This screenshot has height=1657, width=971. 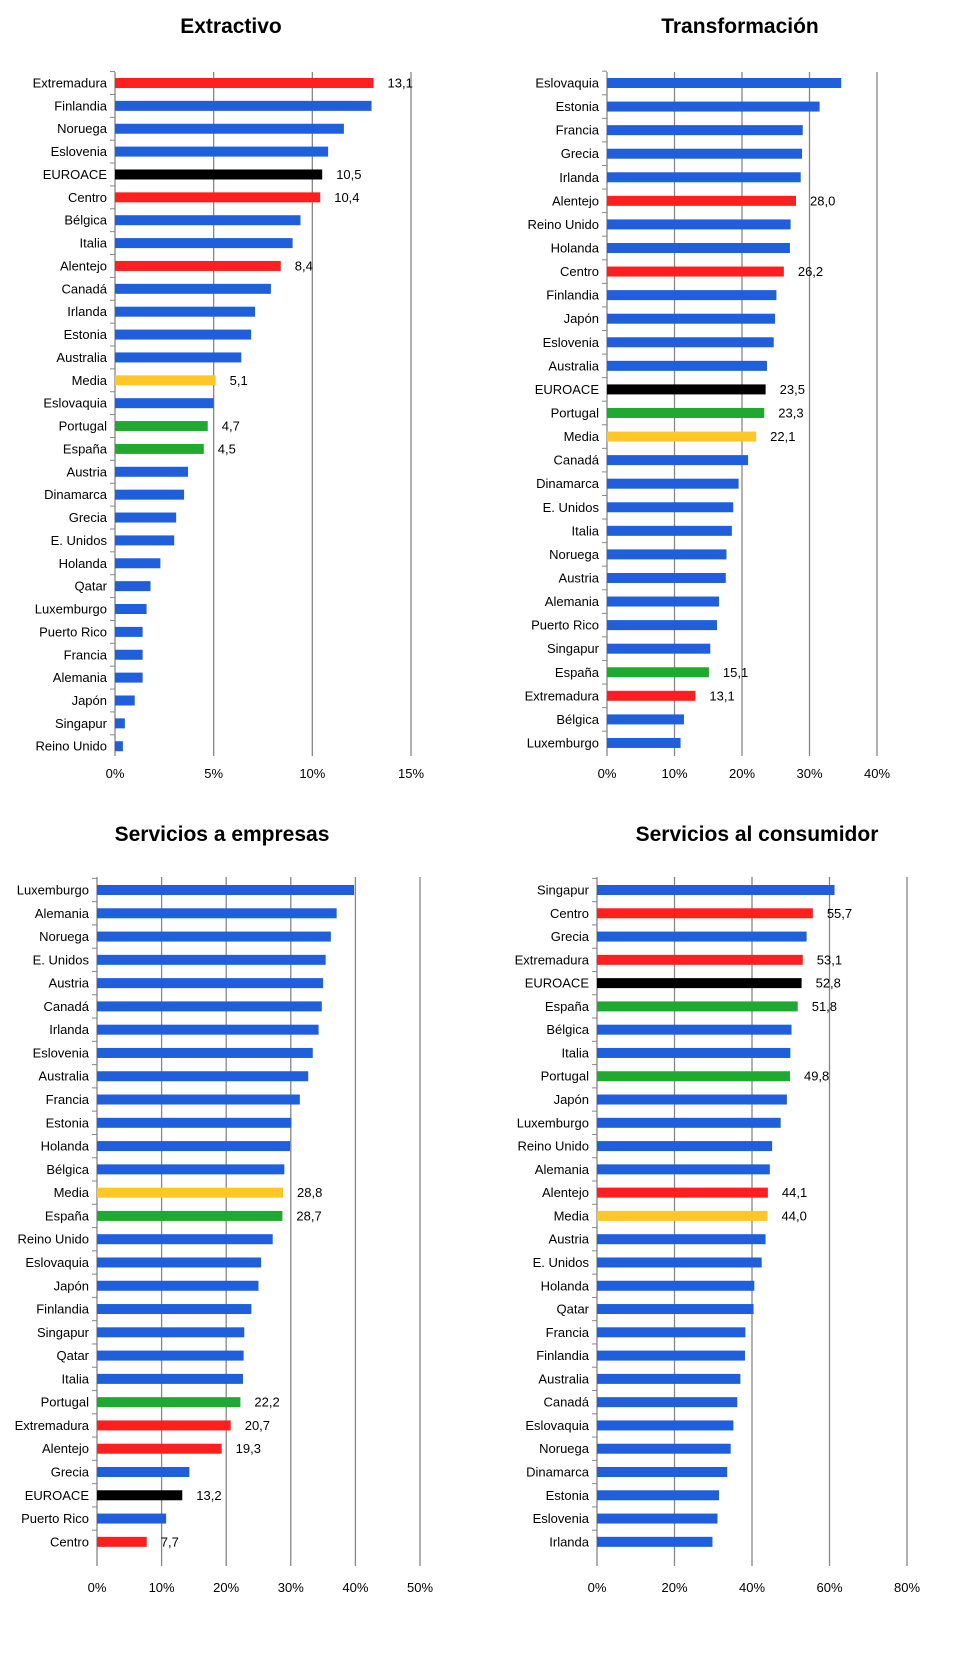 I want to click on category-label: E. Unidos, so click(x=561, y=1262).